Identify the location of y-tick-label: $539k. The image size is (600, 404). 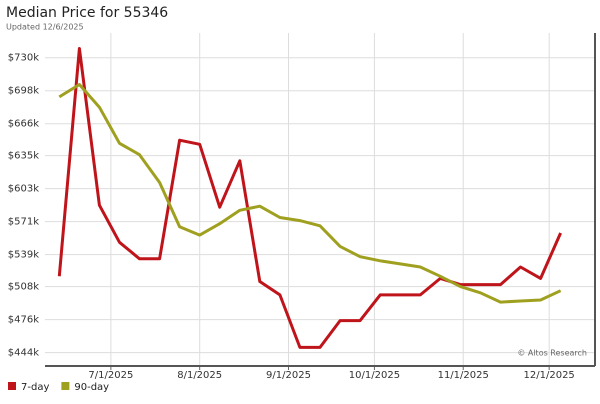
(23, 255).